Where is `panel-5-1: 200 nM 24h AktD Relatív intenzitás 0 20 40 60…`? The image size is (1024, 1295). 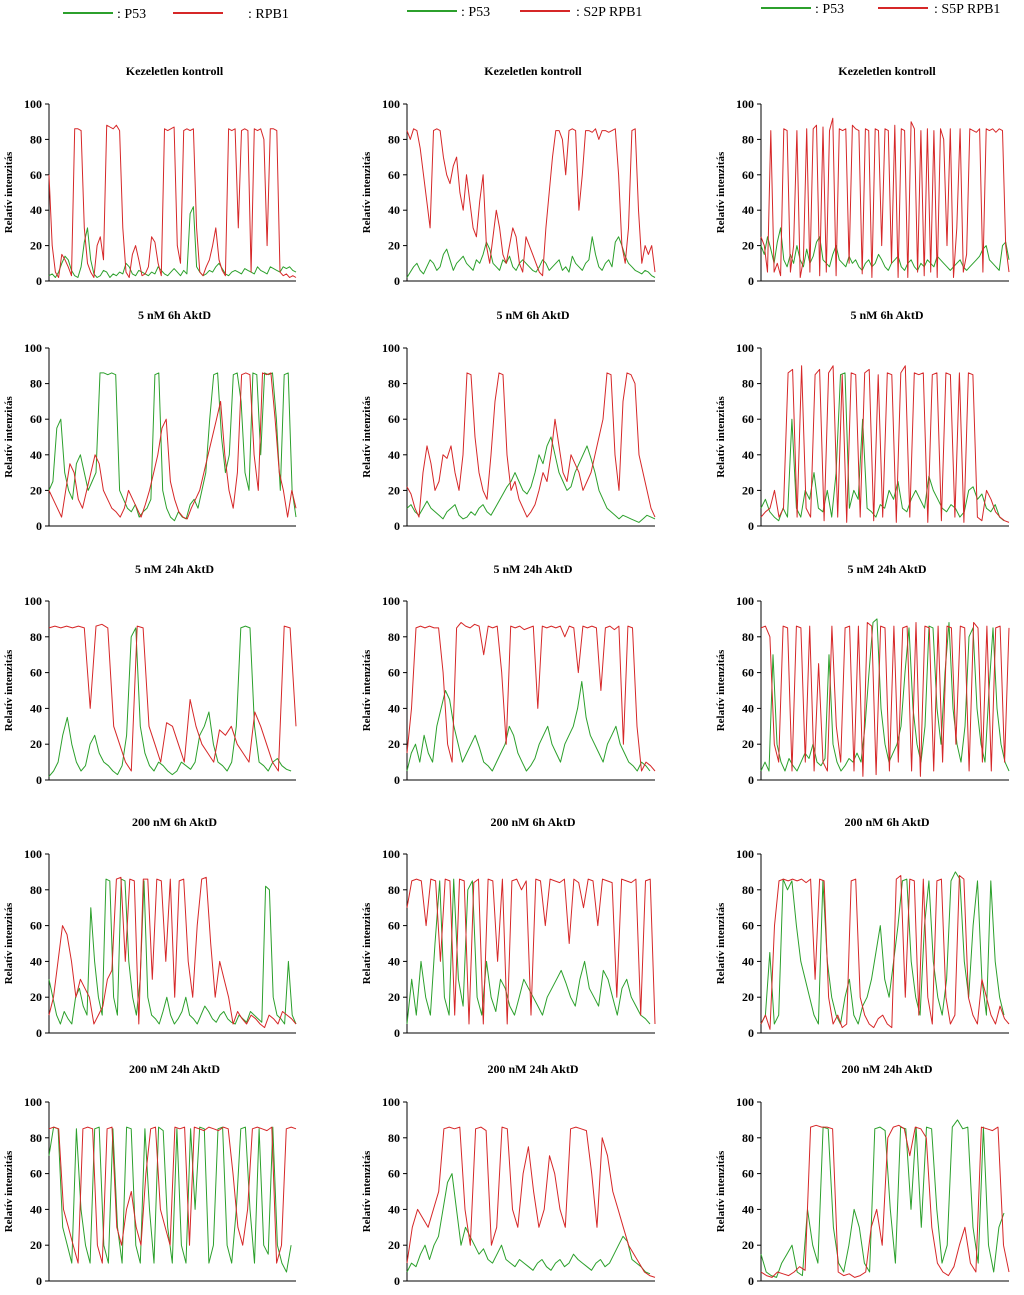
panel-5-1: 200 nM 24h AktD Relatív intenzitás 0 20 40 60… is located at coordinates (150, 1175).